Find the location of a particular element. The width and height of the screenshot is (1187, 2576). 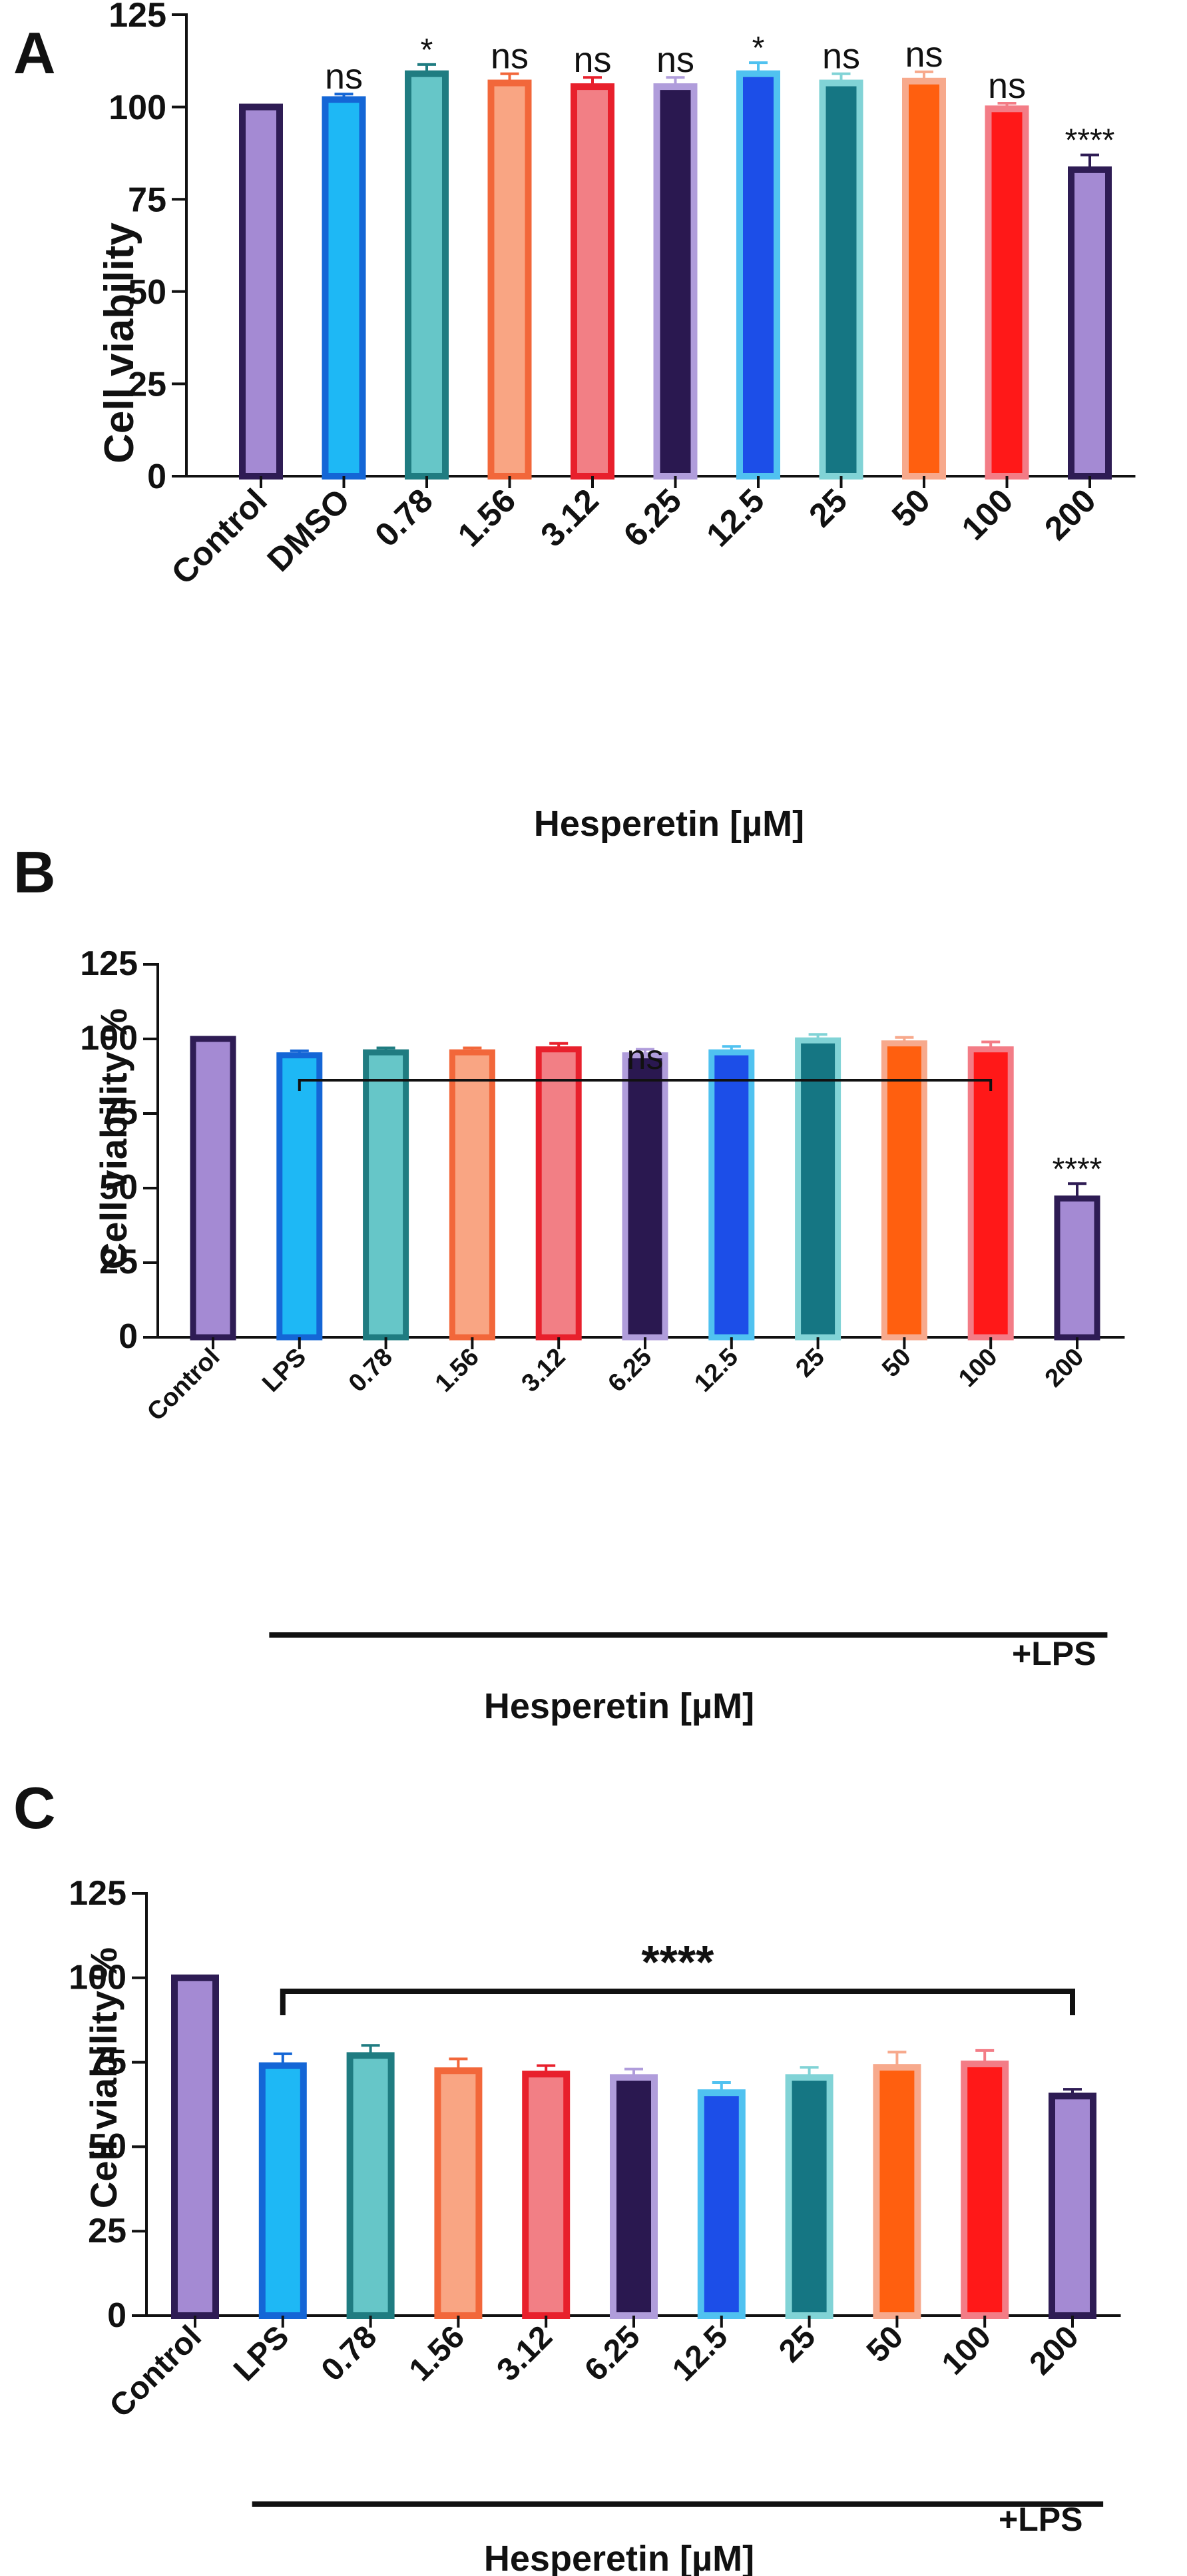

panel-c-y-tick-label: 0 is located at coordinates (117, 2315).